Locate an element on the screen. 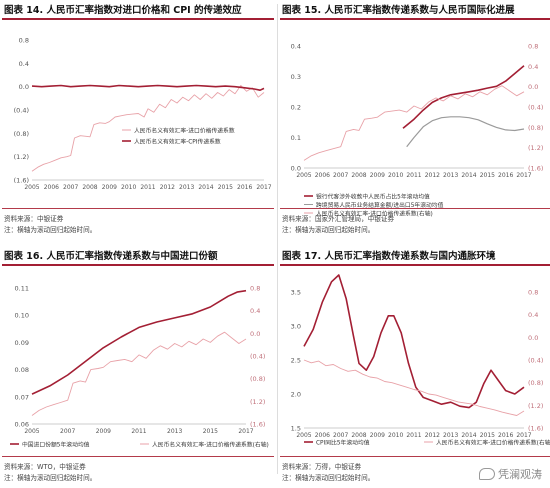  y-tick-label: (0.8) is located at coordinates (21, 134).